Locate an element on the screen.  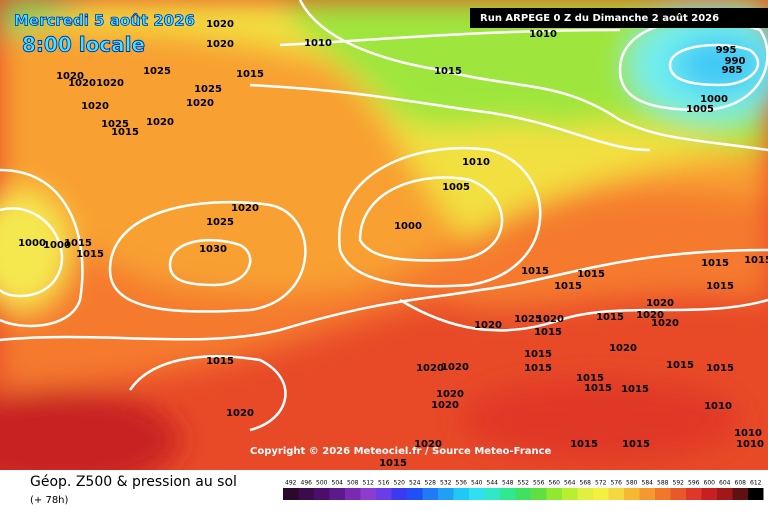
colorbar-label: 576 is located at coordinates (617, 483).